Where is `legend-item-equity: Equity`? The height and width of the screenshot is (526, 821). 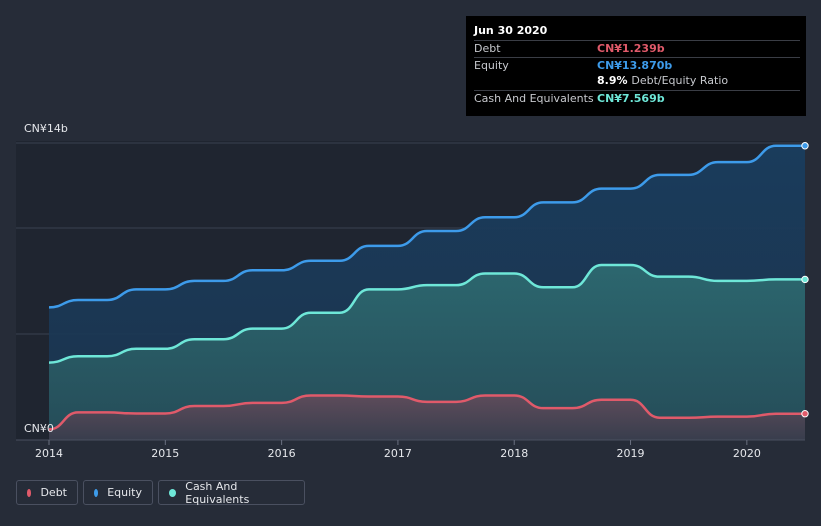
legend-item-equity: Equity is located at coordinates (118, 492).